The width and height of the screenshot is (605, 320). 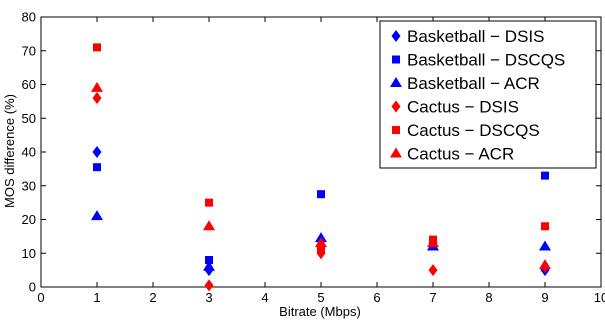 What do you see at coordinates (476, 36) in the screenshot?
I see `legend-entry-label: Basketball − DSIS` at bounding box center [476, 36].